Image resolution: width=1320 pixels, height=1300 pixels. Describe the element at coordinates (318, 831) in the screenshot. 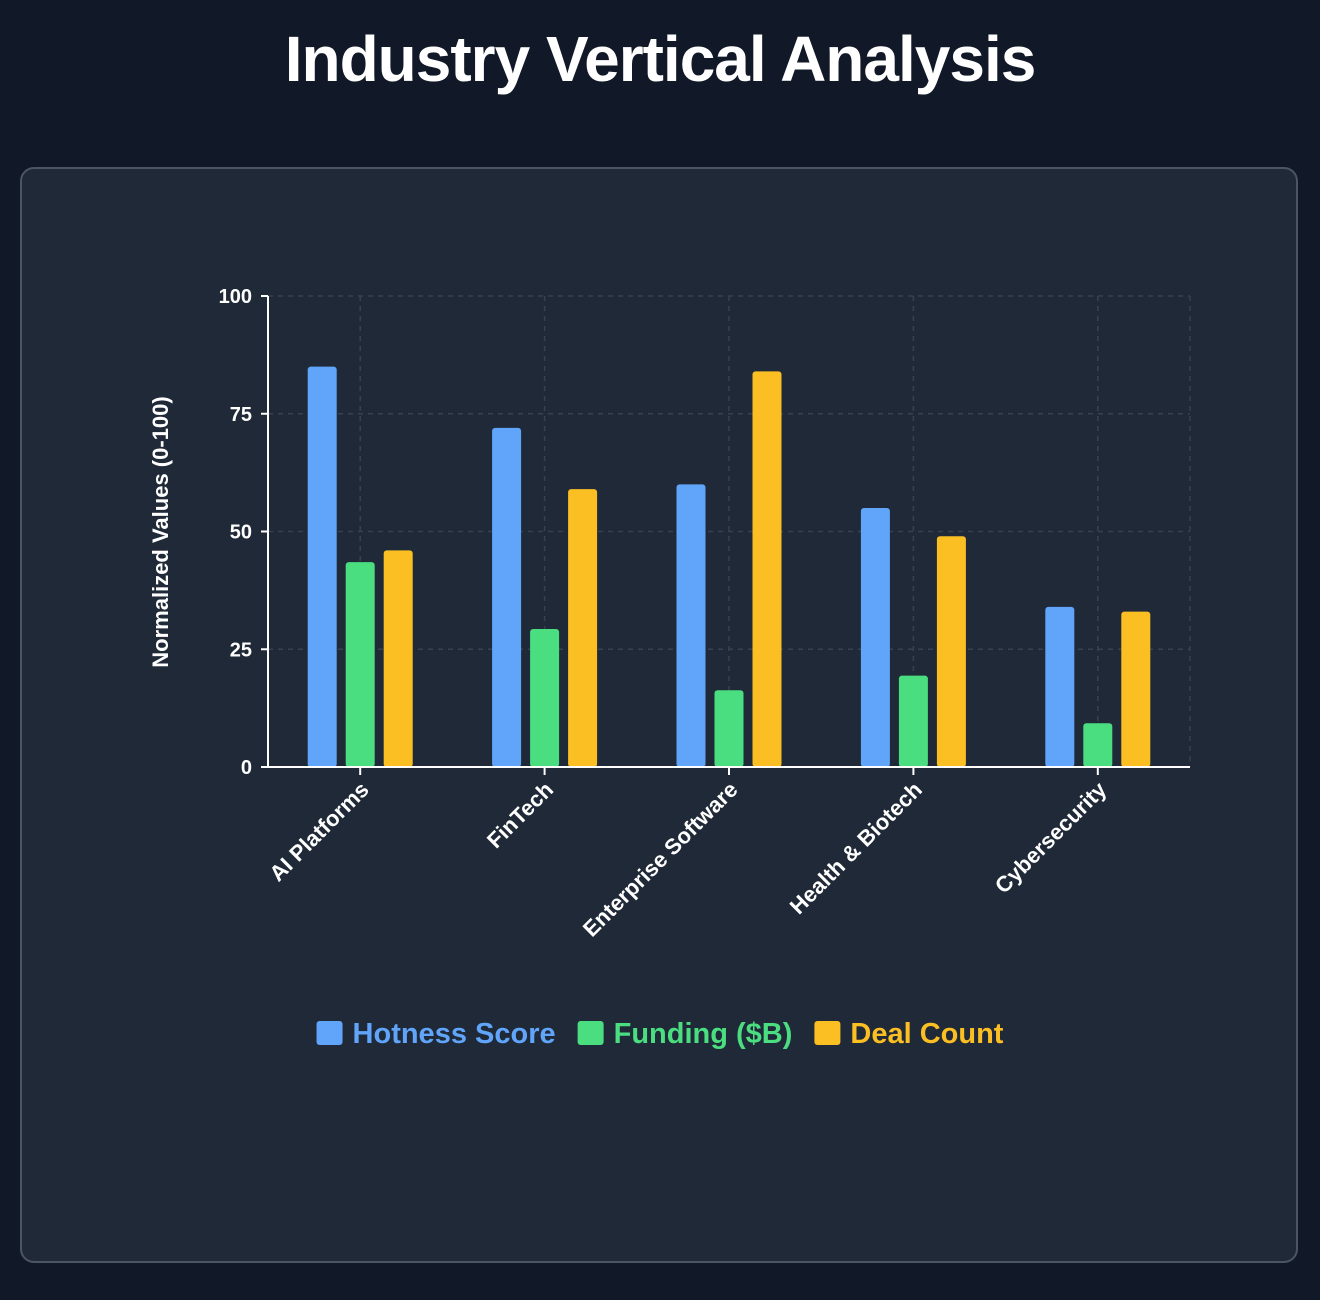

I see `x-category-label: AI Platforms` at that location.